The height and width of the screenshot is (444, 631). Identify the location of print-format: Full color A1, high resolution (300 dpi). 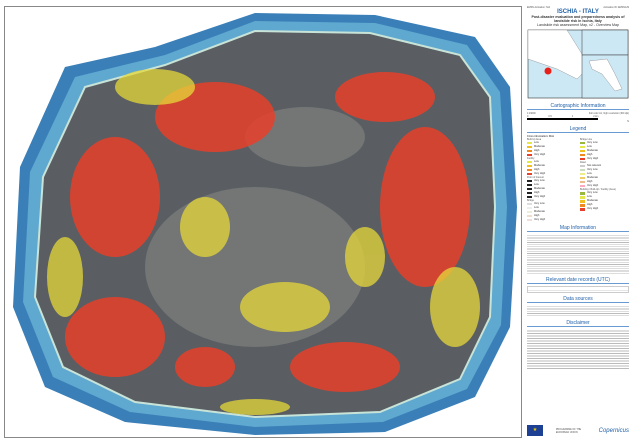
(608, 113).